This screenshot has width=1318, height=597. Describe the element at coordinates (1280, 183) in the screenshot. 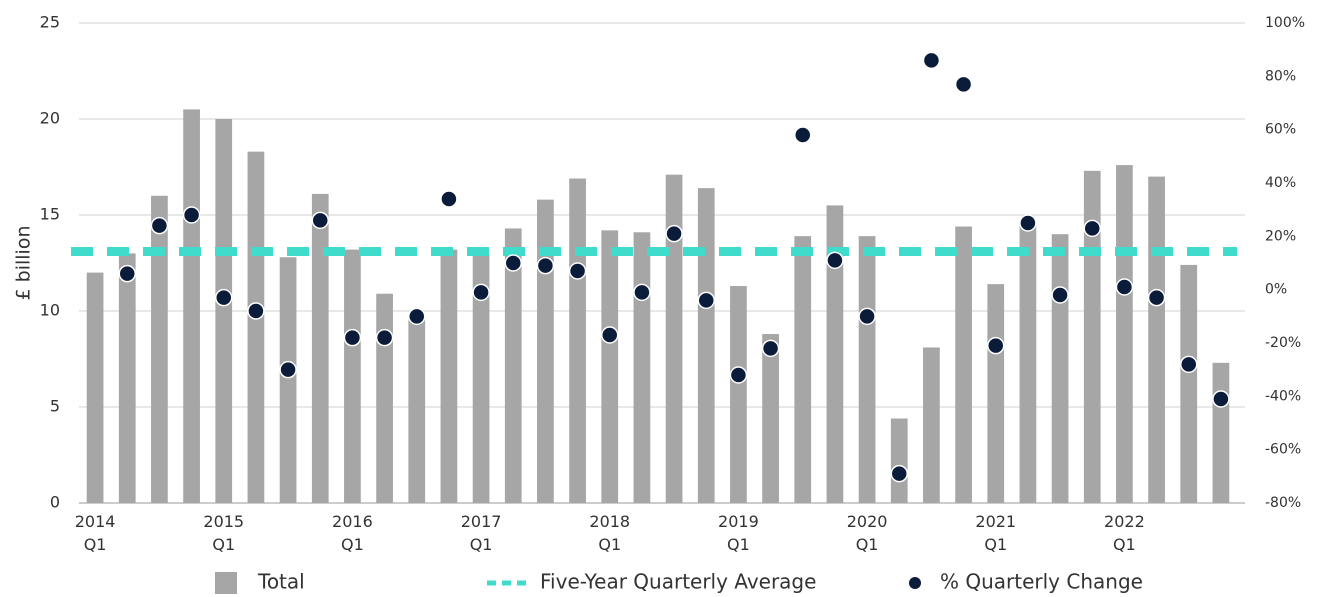

I see `y2-tick-label: 40%` at that location.